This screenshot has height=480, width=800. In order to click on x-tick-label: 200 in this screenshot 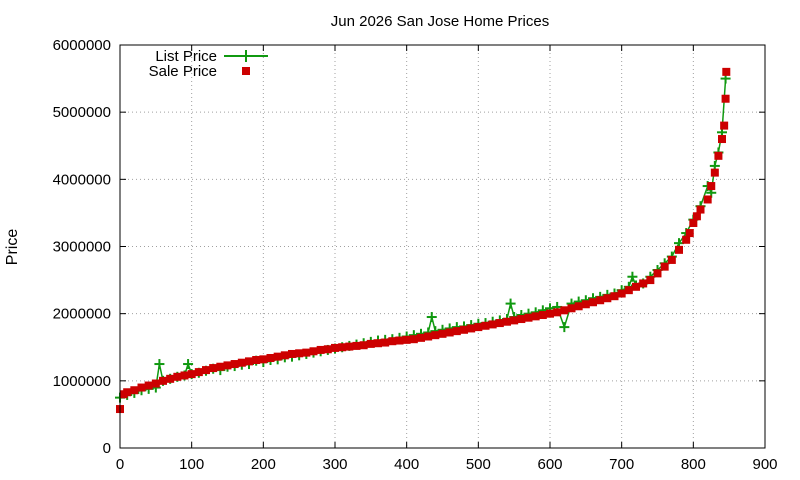, I will do `click(263, 464)`.